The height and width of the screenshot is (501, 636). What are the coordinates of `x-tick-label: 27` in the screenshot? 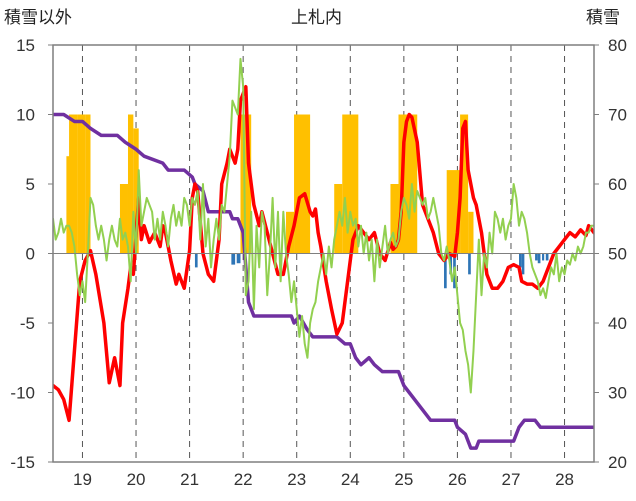 It's located at (511, 479).